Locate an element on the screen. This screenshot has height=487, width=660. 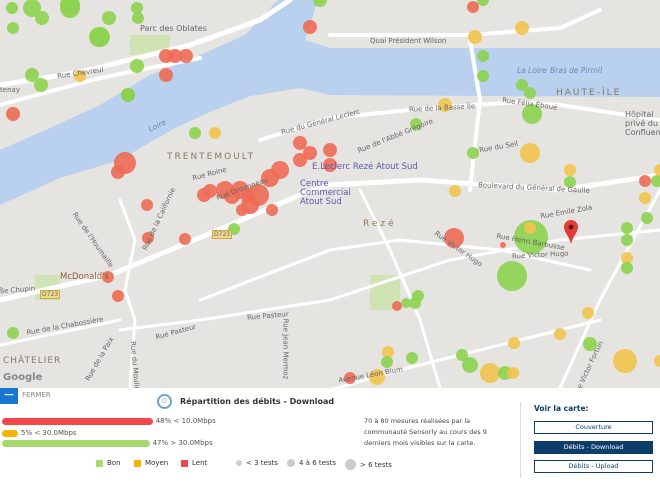
map-poi: McDonald's is located at coordinates (84, 277).